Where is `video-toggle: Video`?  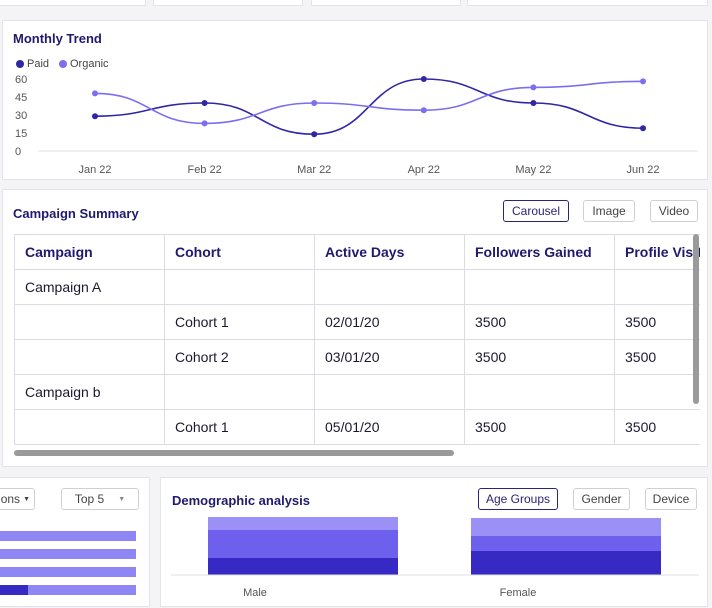 video-toggle: Video is located at coordinates (674, 211).